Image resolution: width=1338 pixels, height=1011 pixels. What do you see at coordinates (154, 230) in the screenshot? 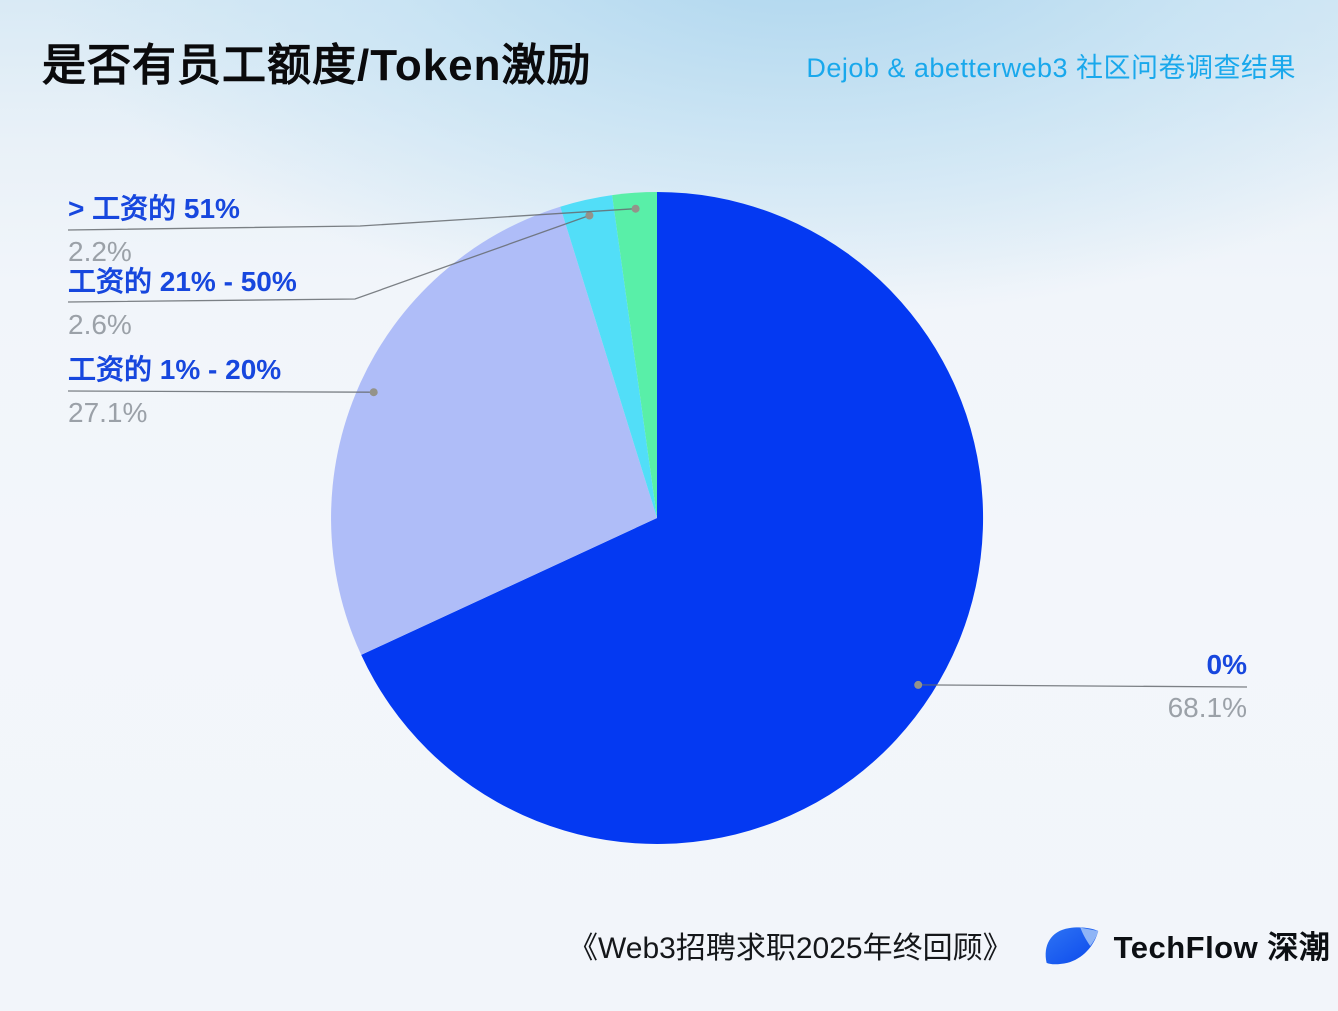
I see `callout-gt-51pct: > 工资的 51% 2.2%` at bounding box center [154, 230].